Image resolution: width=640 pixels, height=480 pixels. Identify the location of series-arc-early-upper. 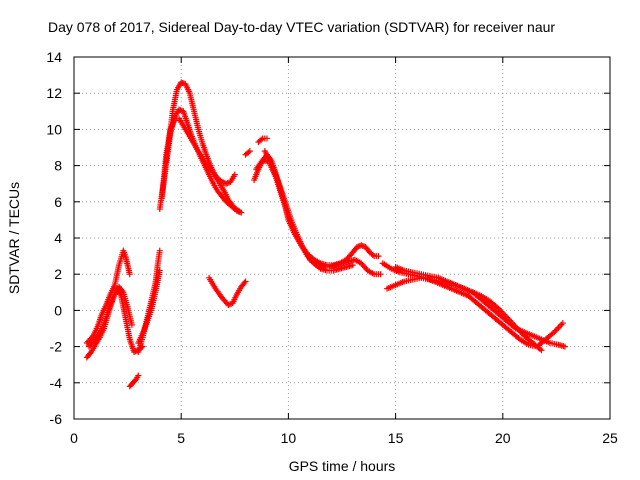
(108, 296).